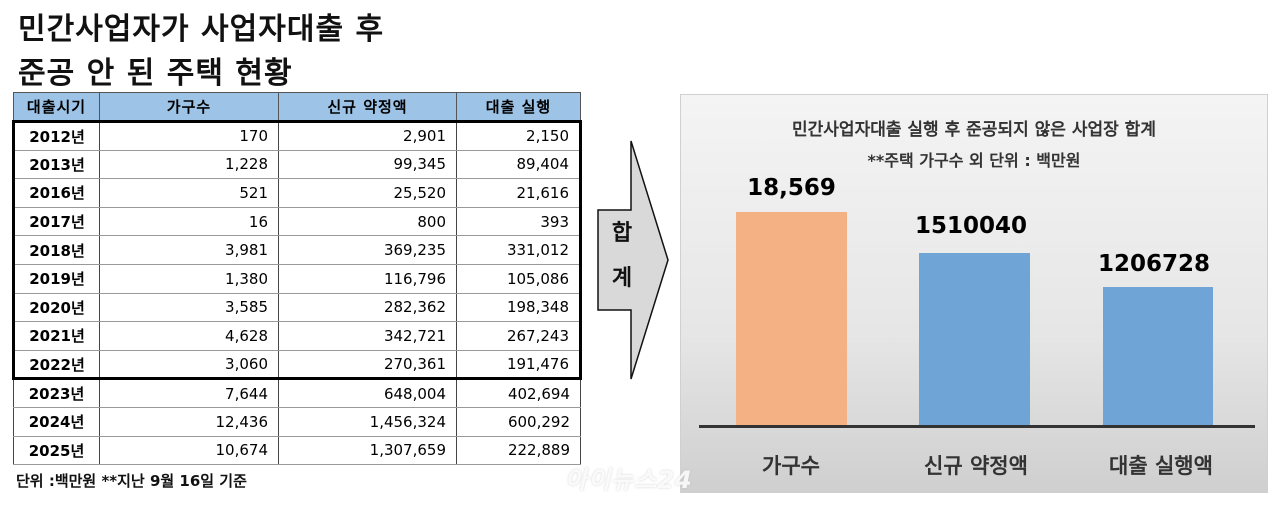  What do you see at coordinates (519, 164) in the screenshot?
I see `cell-loan-executed: 89,404` at bounding box center [519, 164].